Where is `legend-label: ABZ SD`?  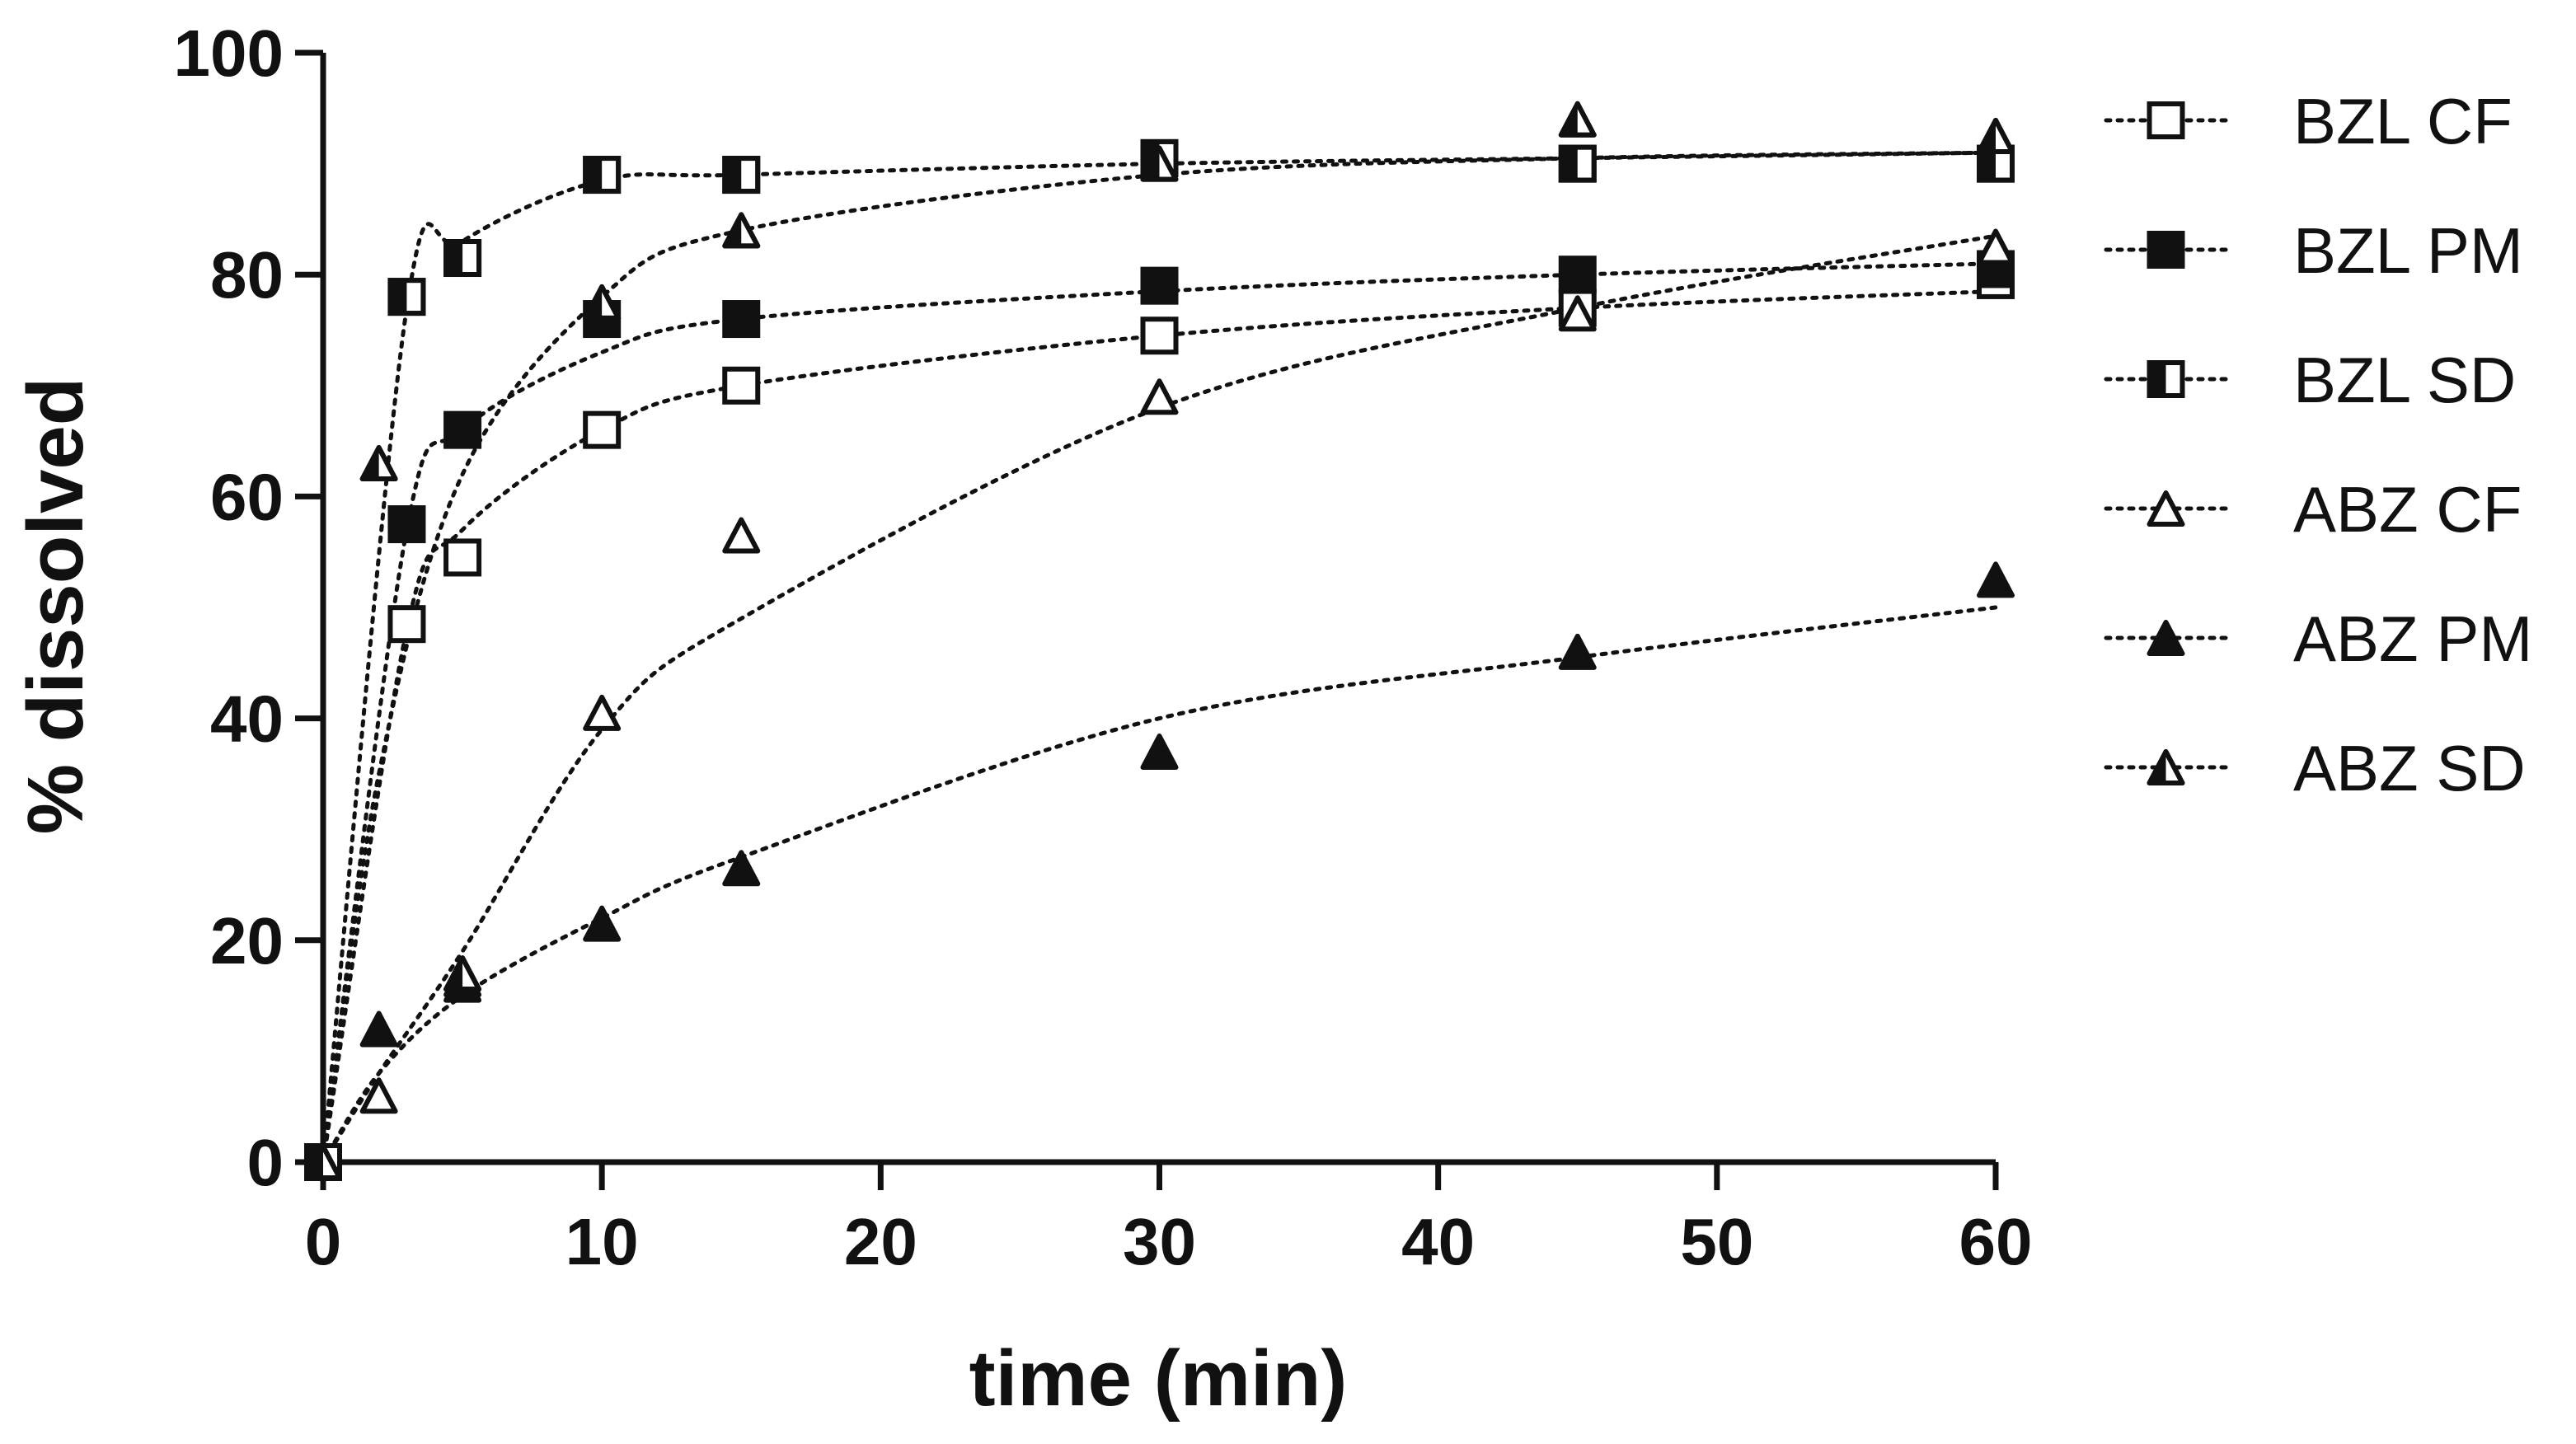 legend-label: ABZ SD is located at coordinates (2409, 768).